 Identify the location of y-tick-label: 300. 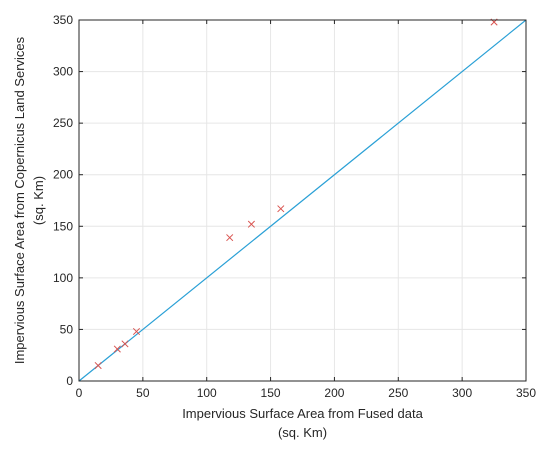
(63, 72).